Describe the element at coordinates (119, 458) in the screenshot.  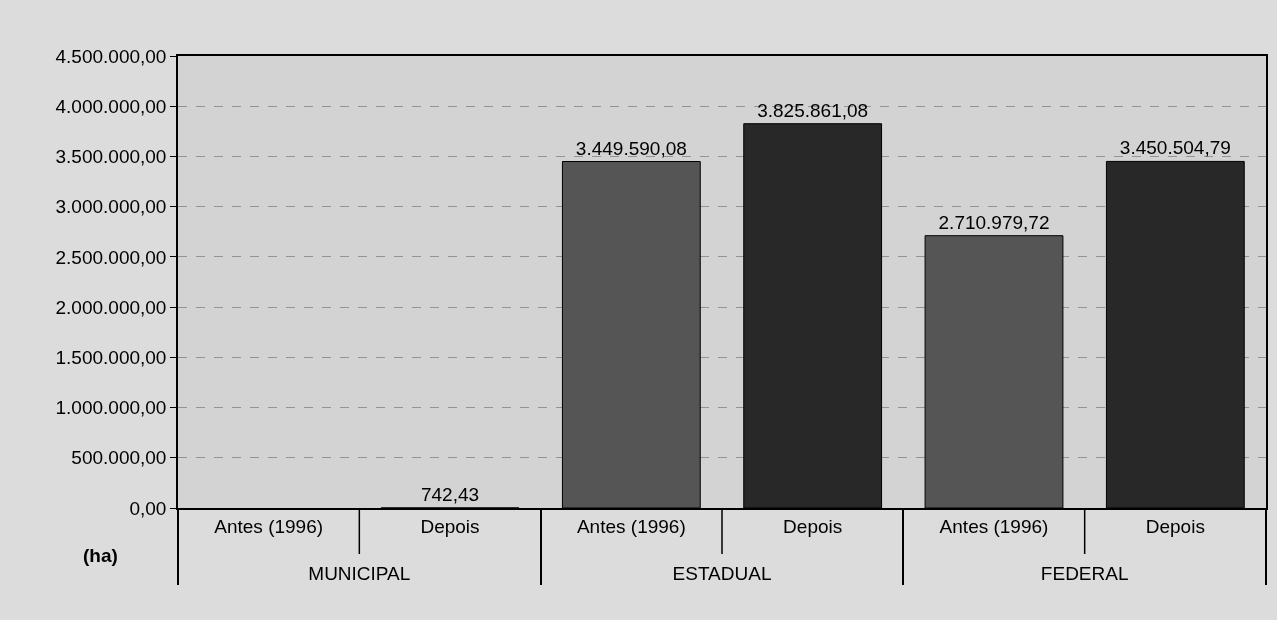
I see `y-tick-label: 500.000,00` at that location.